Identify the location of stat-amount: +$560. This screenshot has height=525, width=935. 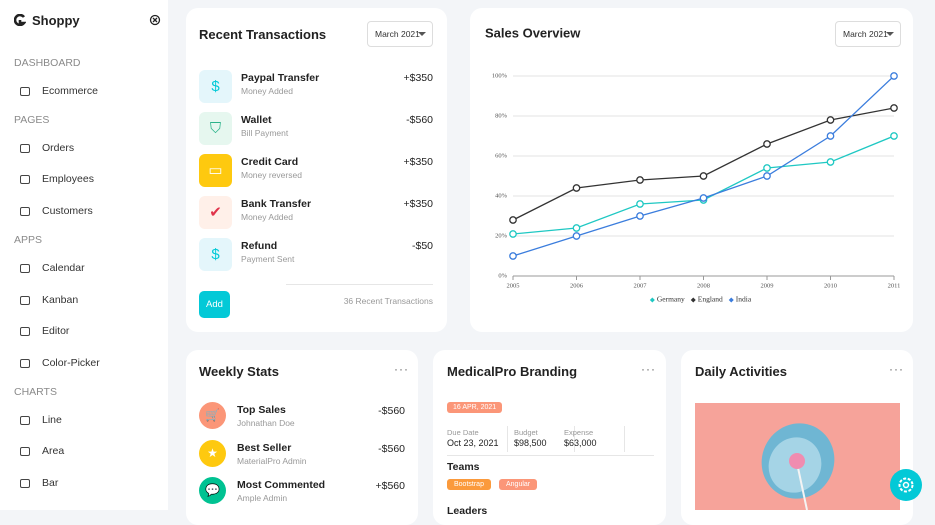
(390, 486).